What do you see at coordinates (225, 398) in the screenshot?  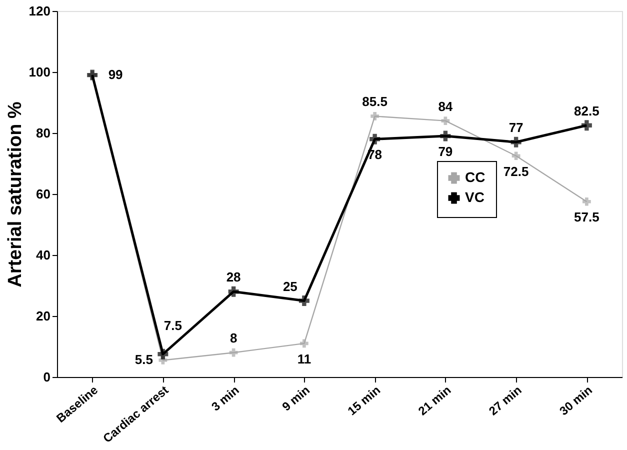 I see `x-tick-label: 3 min` at bounding box center [225, 398].